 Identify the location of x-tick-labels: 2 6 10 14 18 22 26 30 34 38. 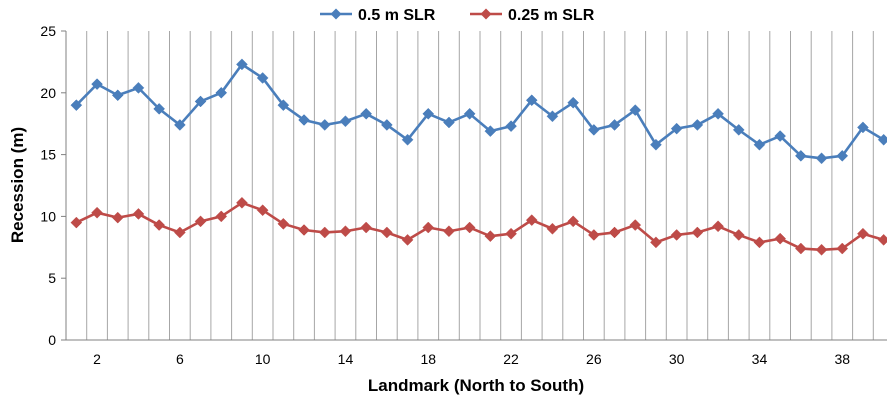
(471, 359).